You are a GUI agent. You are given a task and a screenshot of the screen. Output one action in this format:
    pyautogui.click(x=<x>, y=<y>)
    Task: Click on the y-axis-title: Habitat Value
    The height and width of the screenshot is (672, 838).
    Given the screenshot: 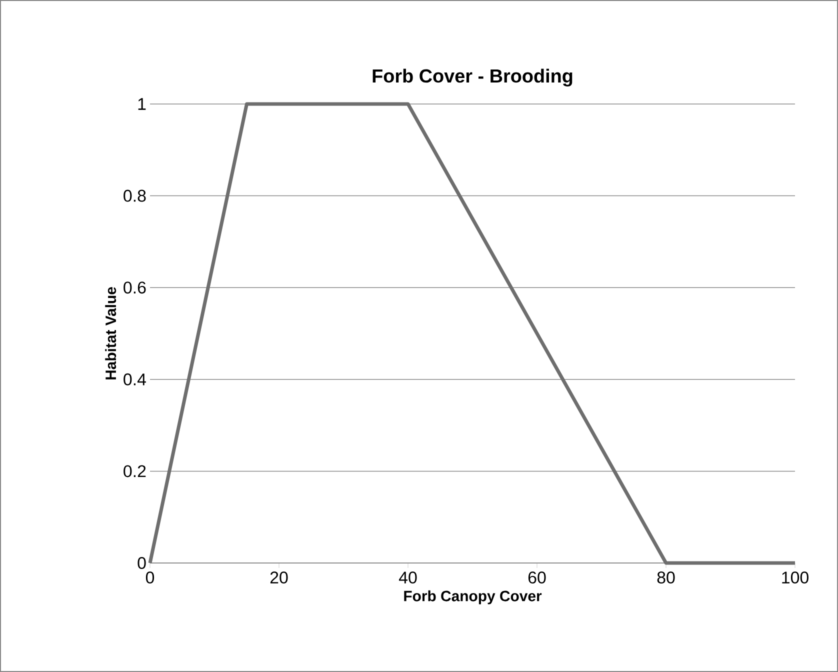 What is the action you would take?
    pyautogui.click(x=110, y=333)
    